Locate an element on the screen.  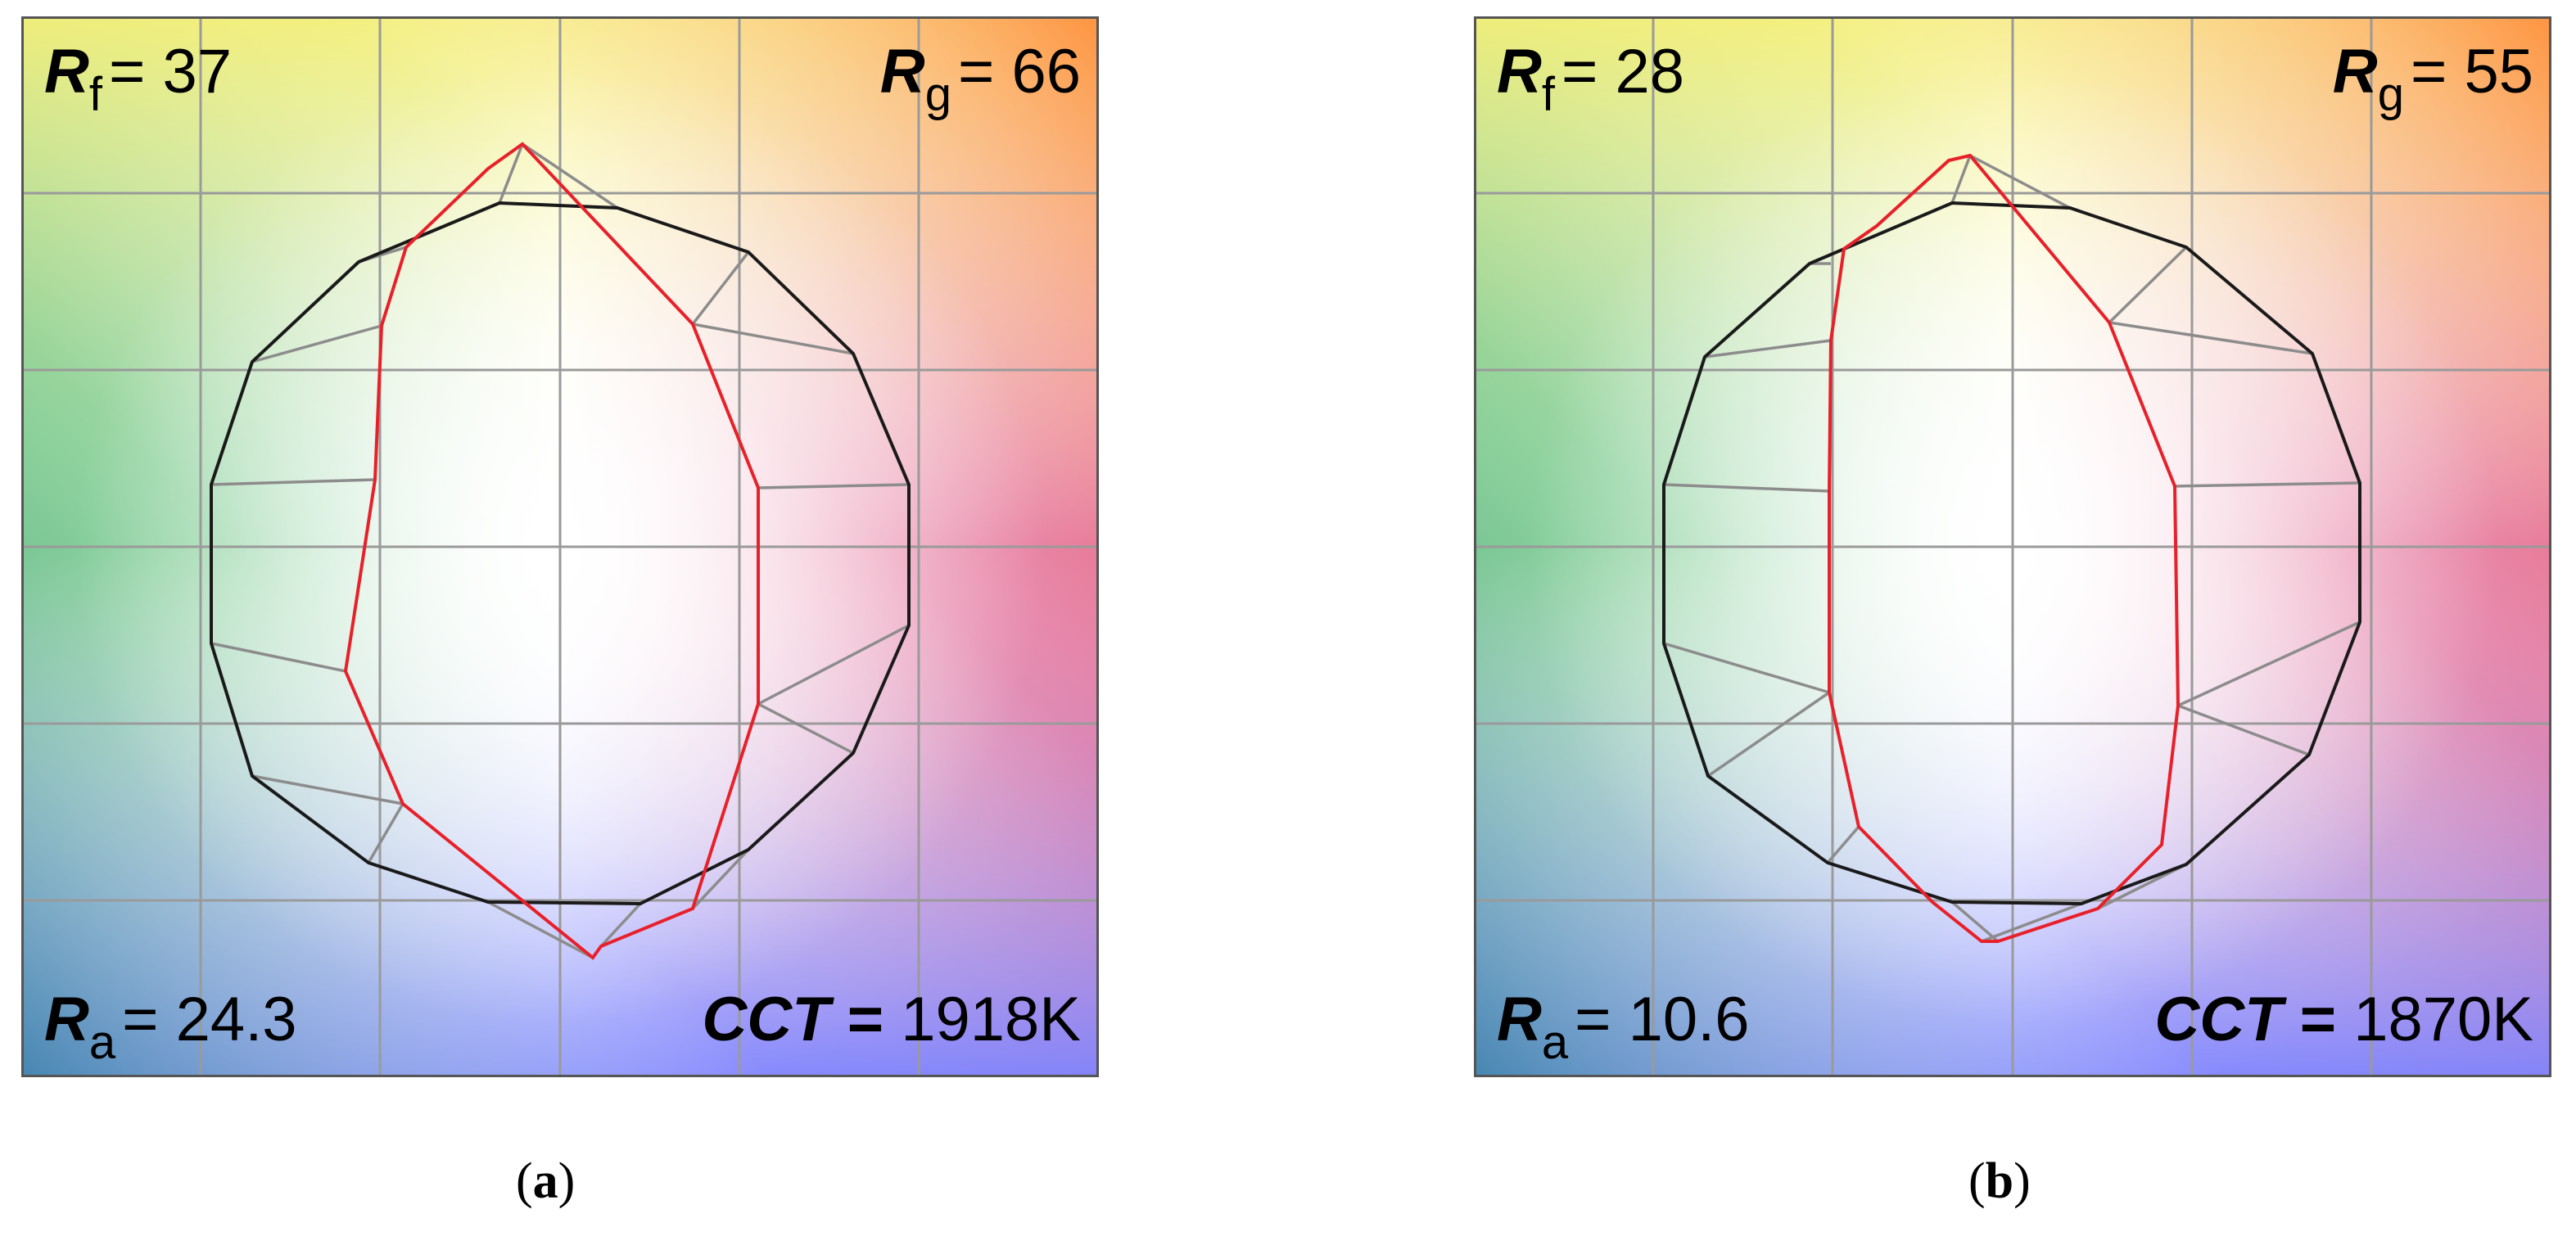
rg-metric: Rg = 66 is located at coordinates (980, 79).